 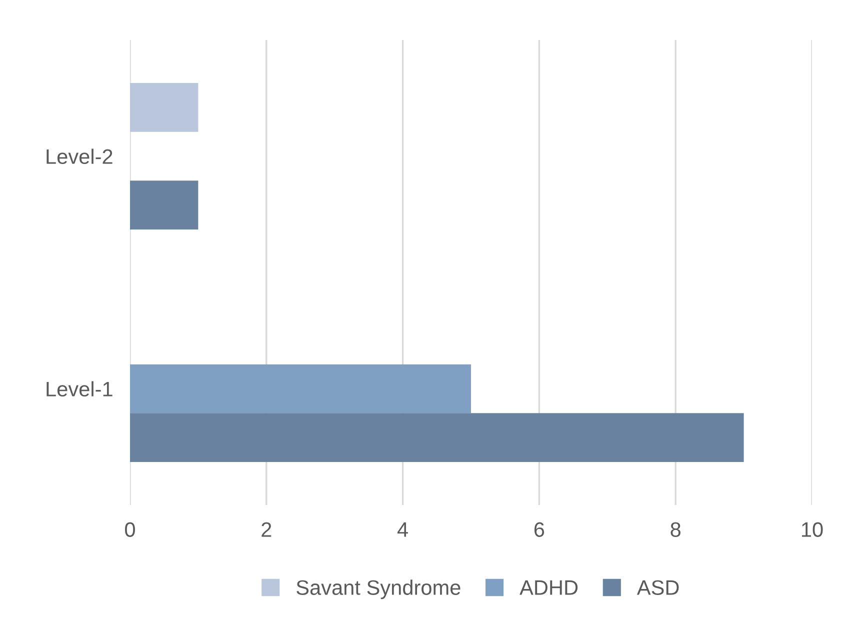 What do you see at coordinates (378, 590) in the screenshot?
I see `legend-label: Savant Syndrome` at bounding box center [378, 590].